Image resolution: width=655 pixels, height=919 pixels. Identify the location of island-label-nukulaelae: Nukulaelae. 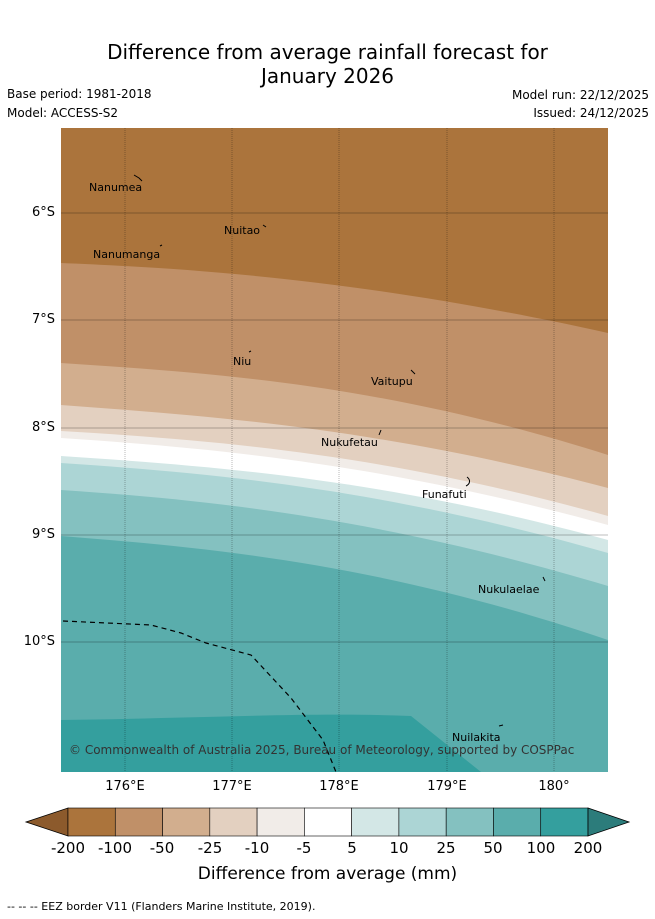
(509, 589).